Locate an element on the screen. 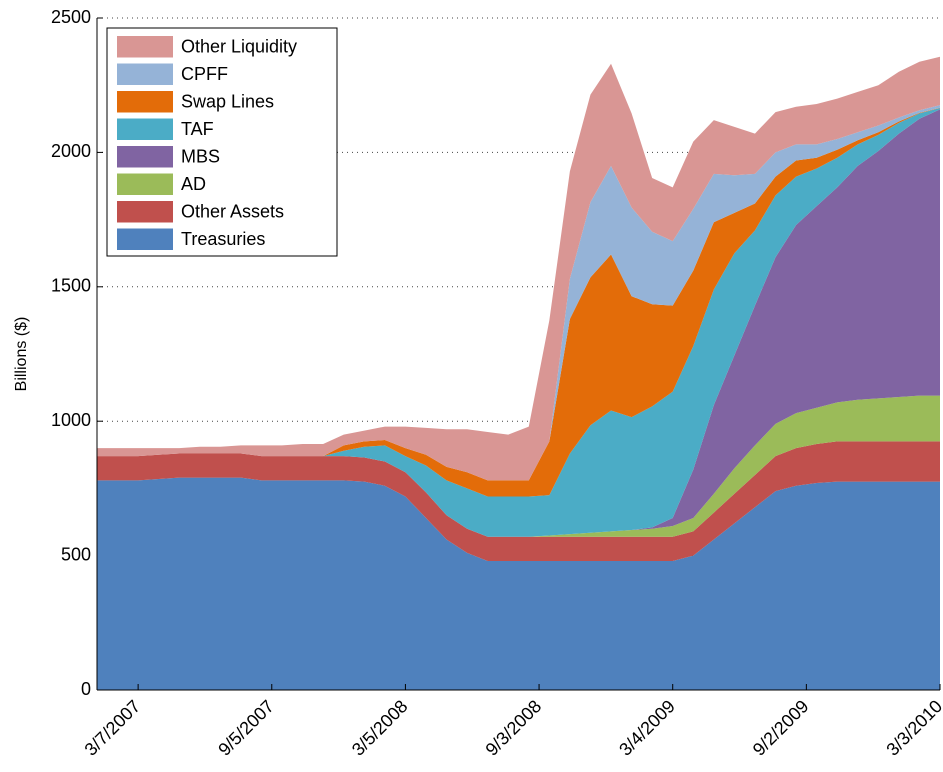 The height and width of the screenshot is (772, 943). legend-label: CPFF is located at coordinates (204, 74).